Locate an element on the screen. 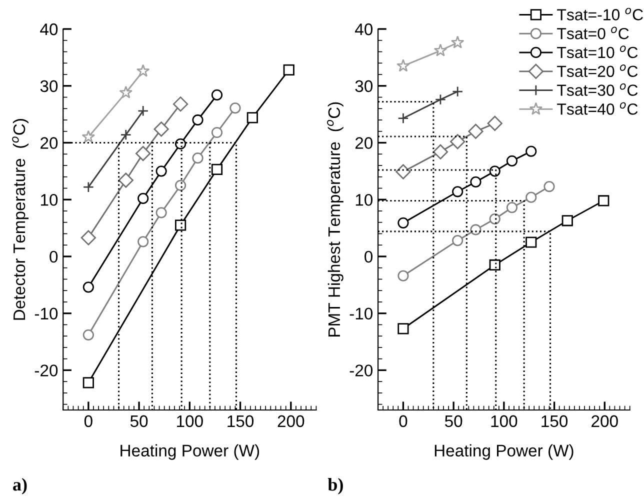  y-axis-title: PMT Highest Temperature ($^{o}$C) is located at coordinates (335, 219).